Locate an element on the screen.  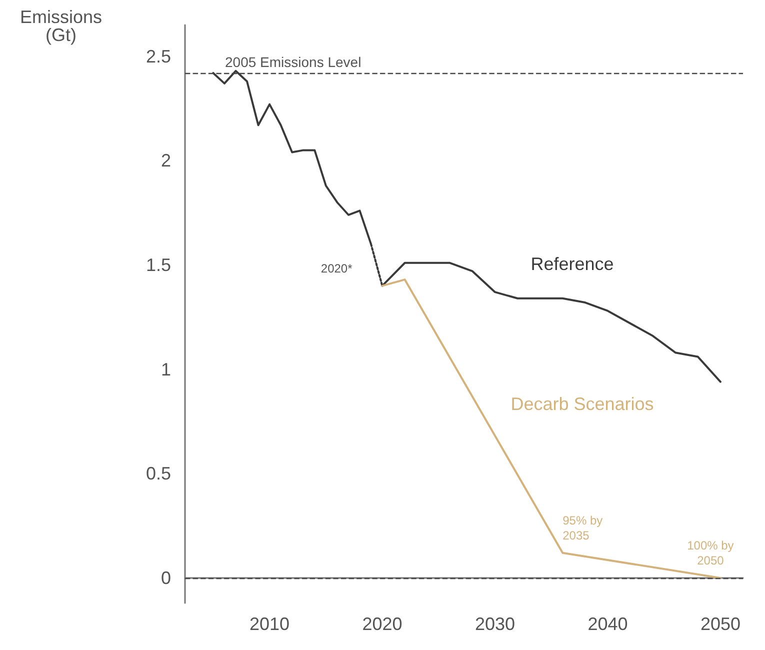
y-tick-label: 2 is located at coordinates (165, 160).